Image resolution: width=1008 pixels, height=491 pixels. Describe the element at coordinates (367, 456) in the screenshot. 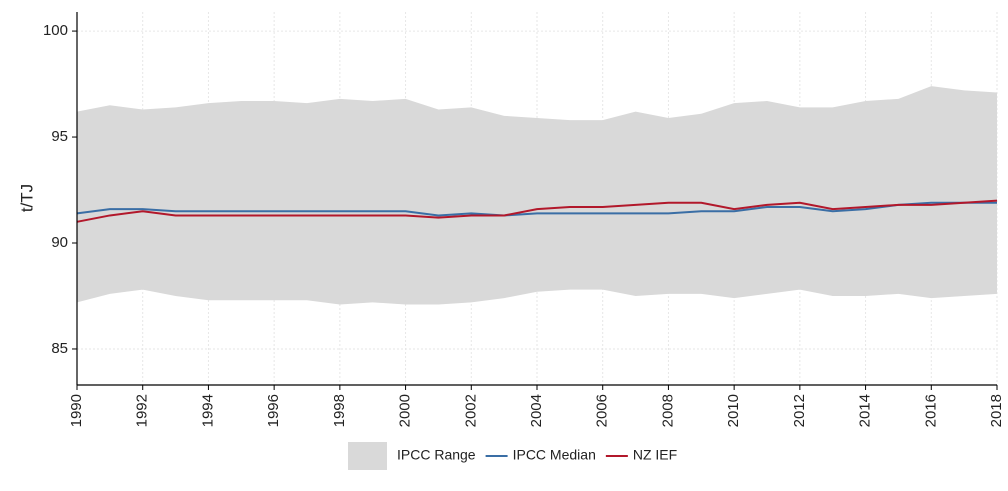

I see `legend-swatch` at that location.